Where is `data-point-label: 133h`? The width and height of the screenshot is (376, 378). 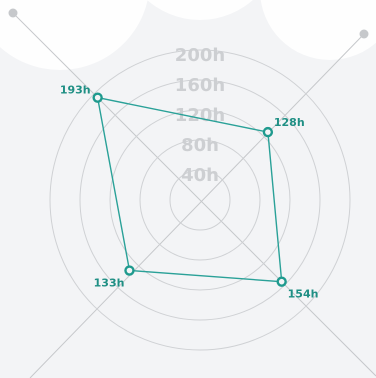 data-point-label: 133h is located at coordinates (109, 283).